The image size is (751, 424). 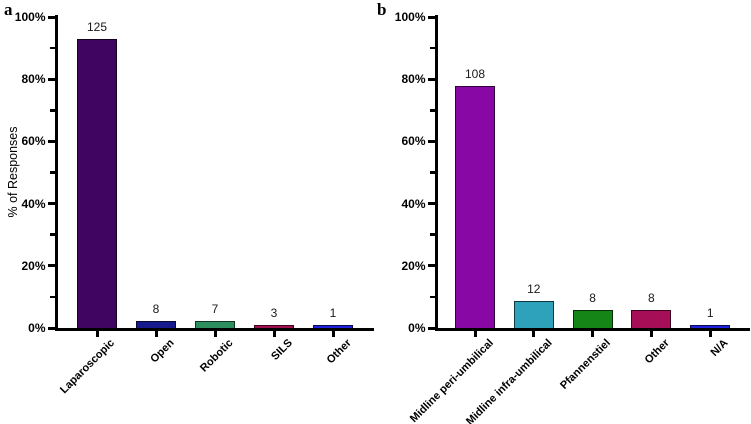 What do you see at coordinates (651, 297) in the screenshot?
I see `bar-value-other: 8` at bounding box center [651, 297].